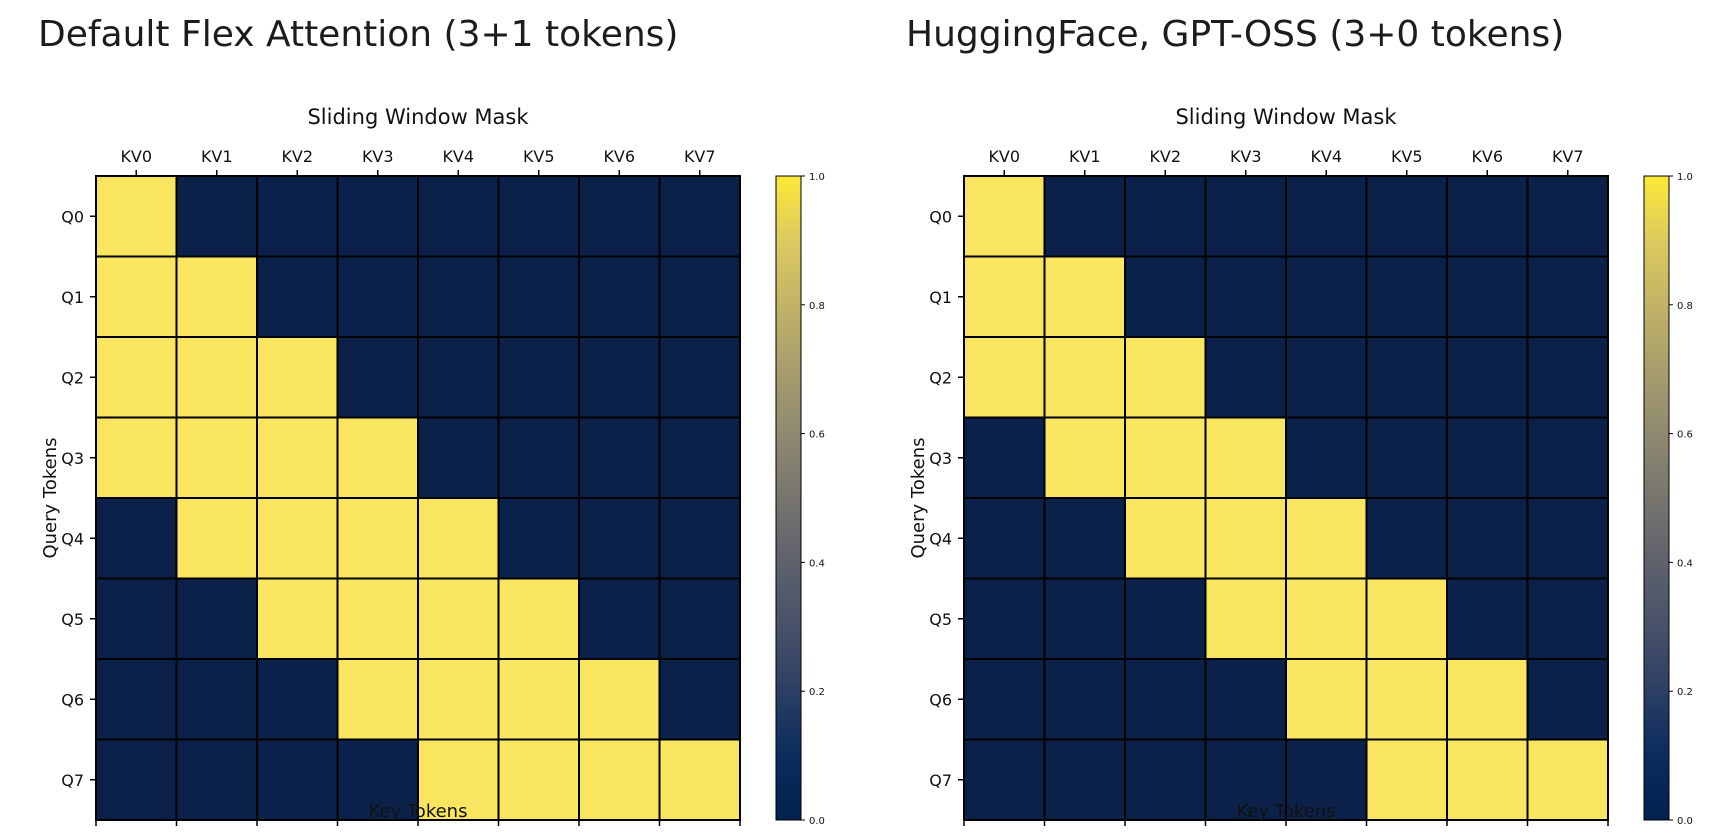 The height and width of the screenshot is (839, 1736). Describe the element at coordinates (50, 497) in the screenshot. I see `y-axis-label: Query Tokens` at that location.